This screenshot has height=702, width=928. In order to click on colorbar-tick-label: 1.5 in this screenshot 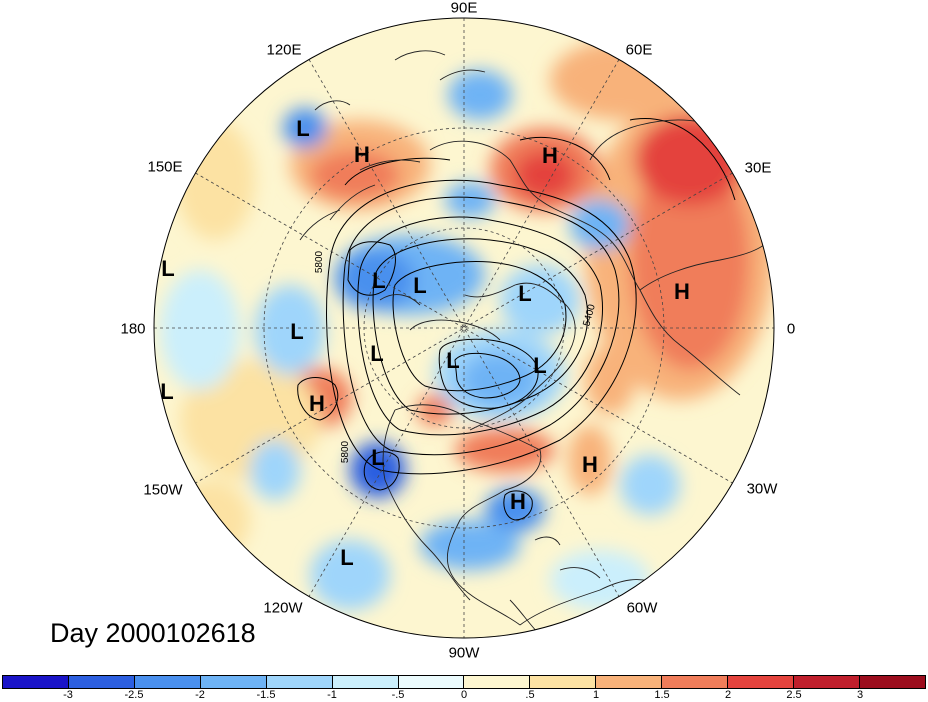, I will do `click(662, 695)`.